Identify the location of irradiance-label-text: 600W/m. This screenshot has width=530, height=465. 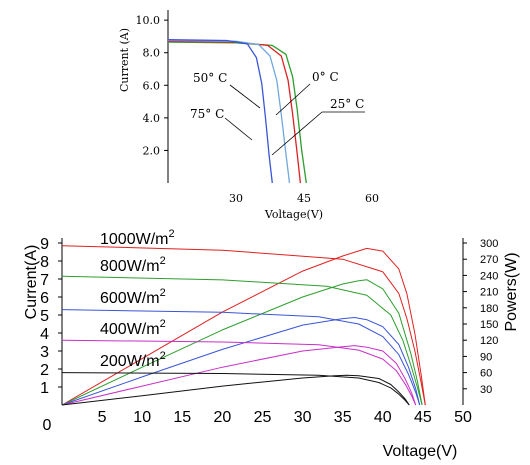
(130, 298).